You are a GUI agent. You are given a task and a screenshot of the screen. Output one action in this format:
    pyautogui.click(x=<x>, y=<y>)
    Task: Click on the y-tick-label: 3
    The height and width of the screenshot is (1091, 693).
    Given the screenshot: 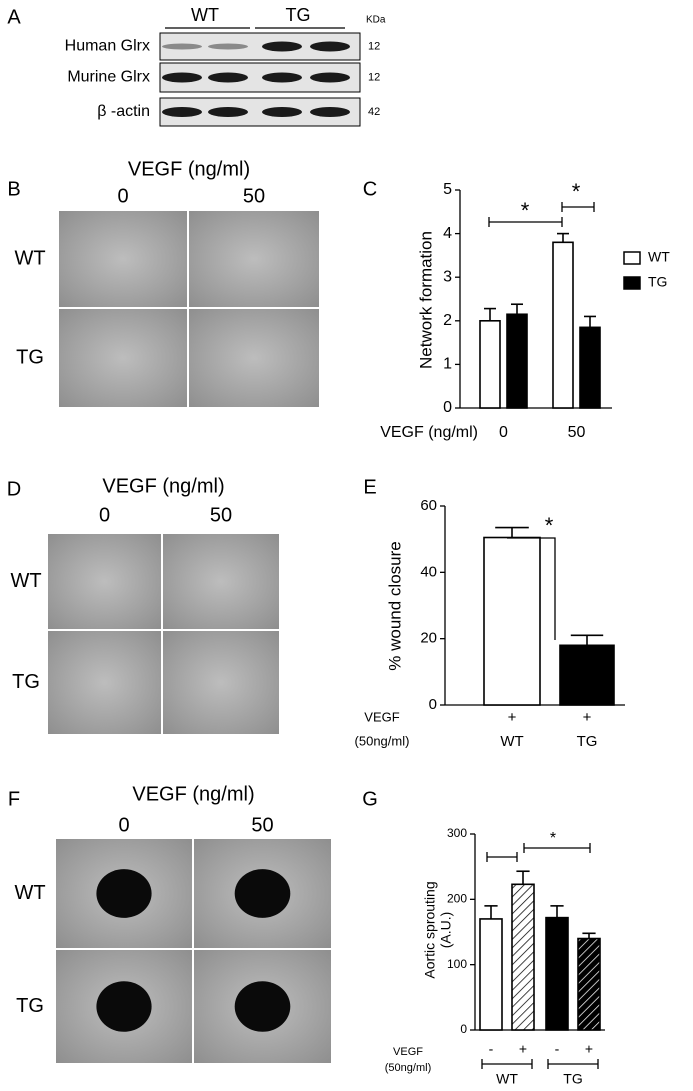 What is the action you would take?
    pyautogui.click(x=447, y=276)
    